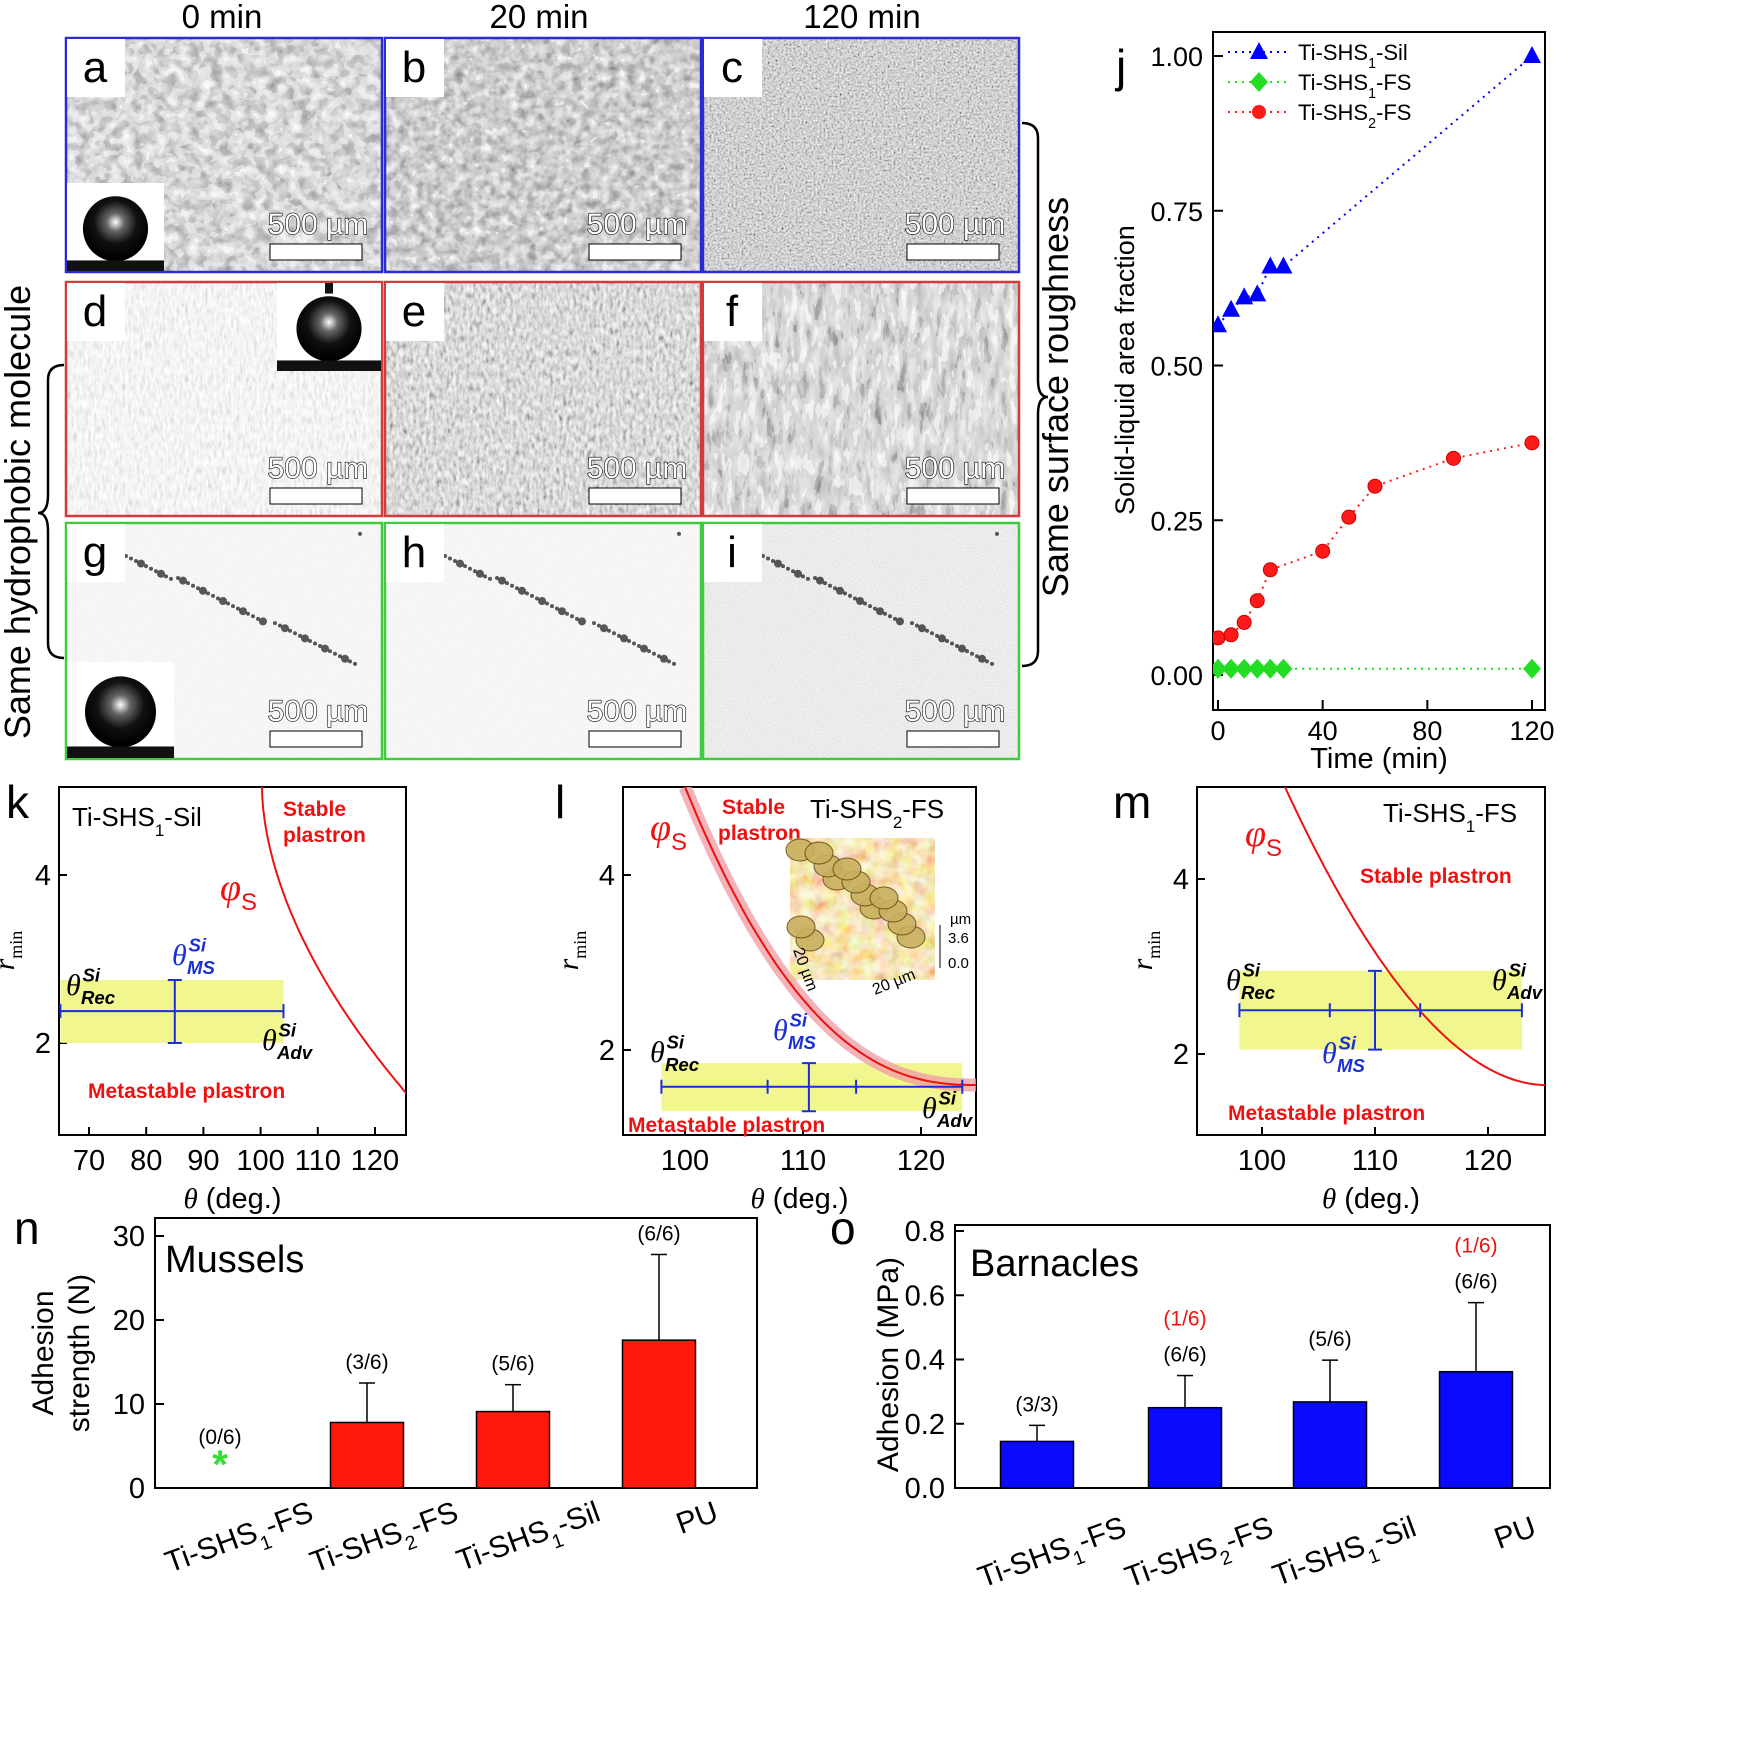  What do you see at coordinates (733, 553) in the screenshot?
I see `letter-box-i` at bounding box center [733, 553].